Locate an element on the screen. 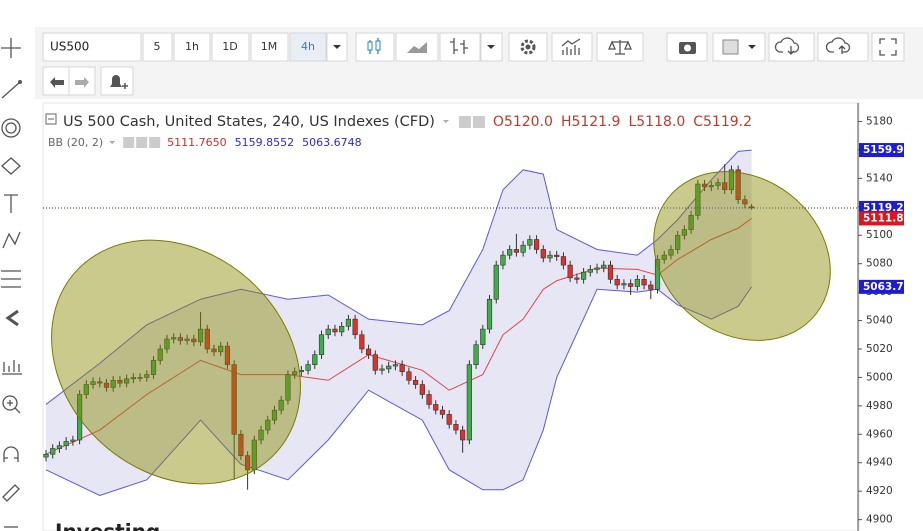  line-tool is located at coordinates (11, 90).